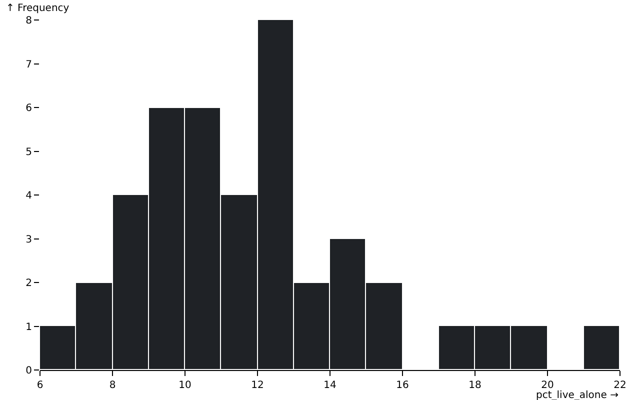 This screenshot has height=400, width=640. I want to click on x-tick-label: 18, so click(475, 385).